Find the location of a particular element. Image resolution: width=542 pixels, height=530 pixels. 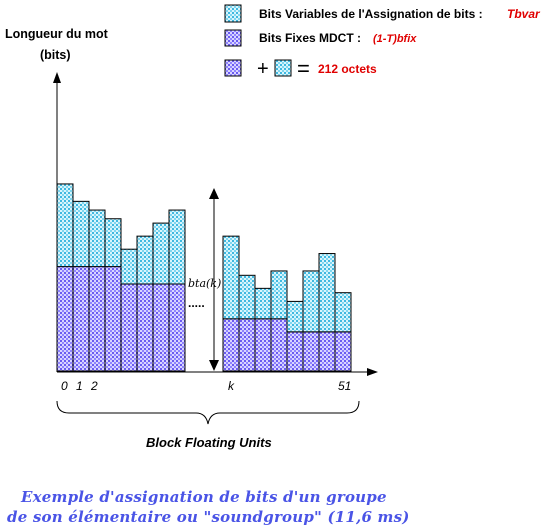

x-tick-0: 0 is located at coordinates (64, 386).